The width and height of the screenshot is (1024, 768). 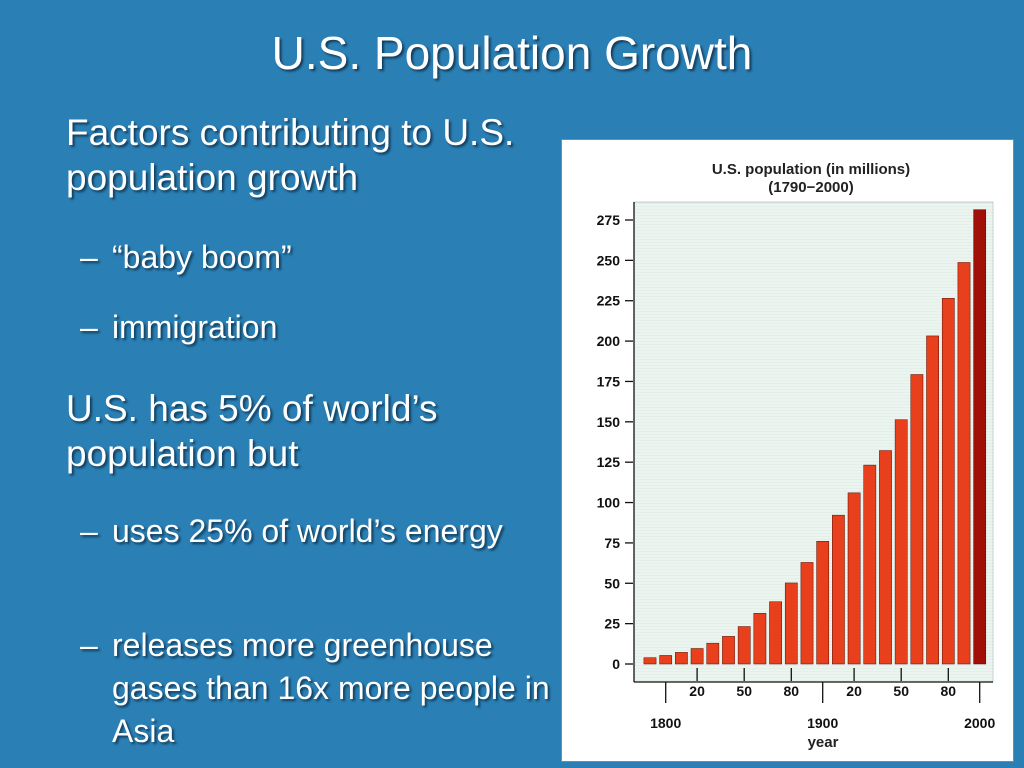 I want to click on bar-1980, so click(x=948, y=481).